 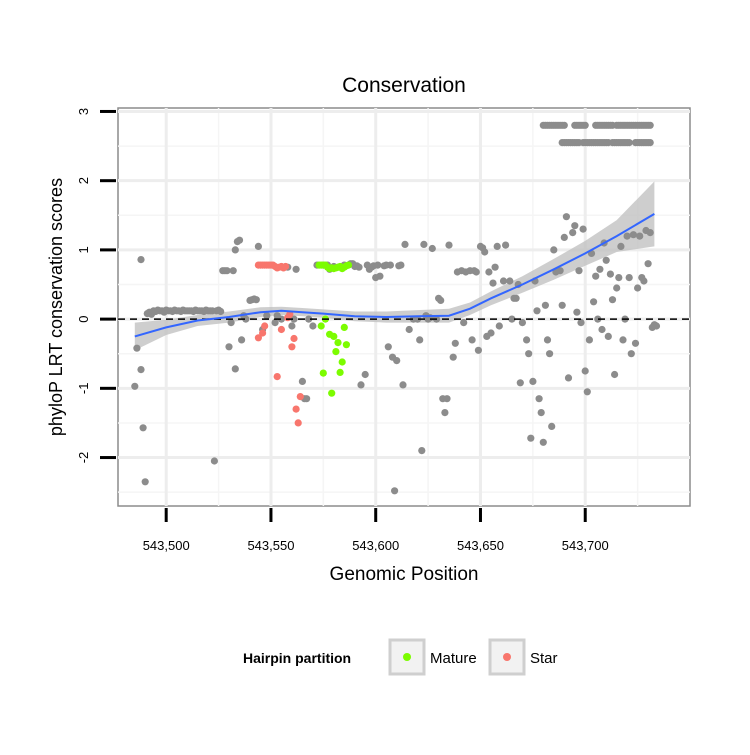 What do you see at coordinates (83, 318) in the screenshot?
I see `y-tick-label: 0` at bounding box center [83, 318].